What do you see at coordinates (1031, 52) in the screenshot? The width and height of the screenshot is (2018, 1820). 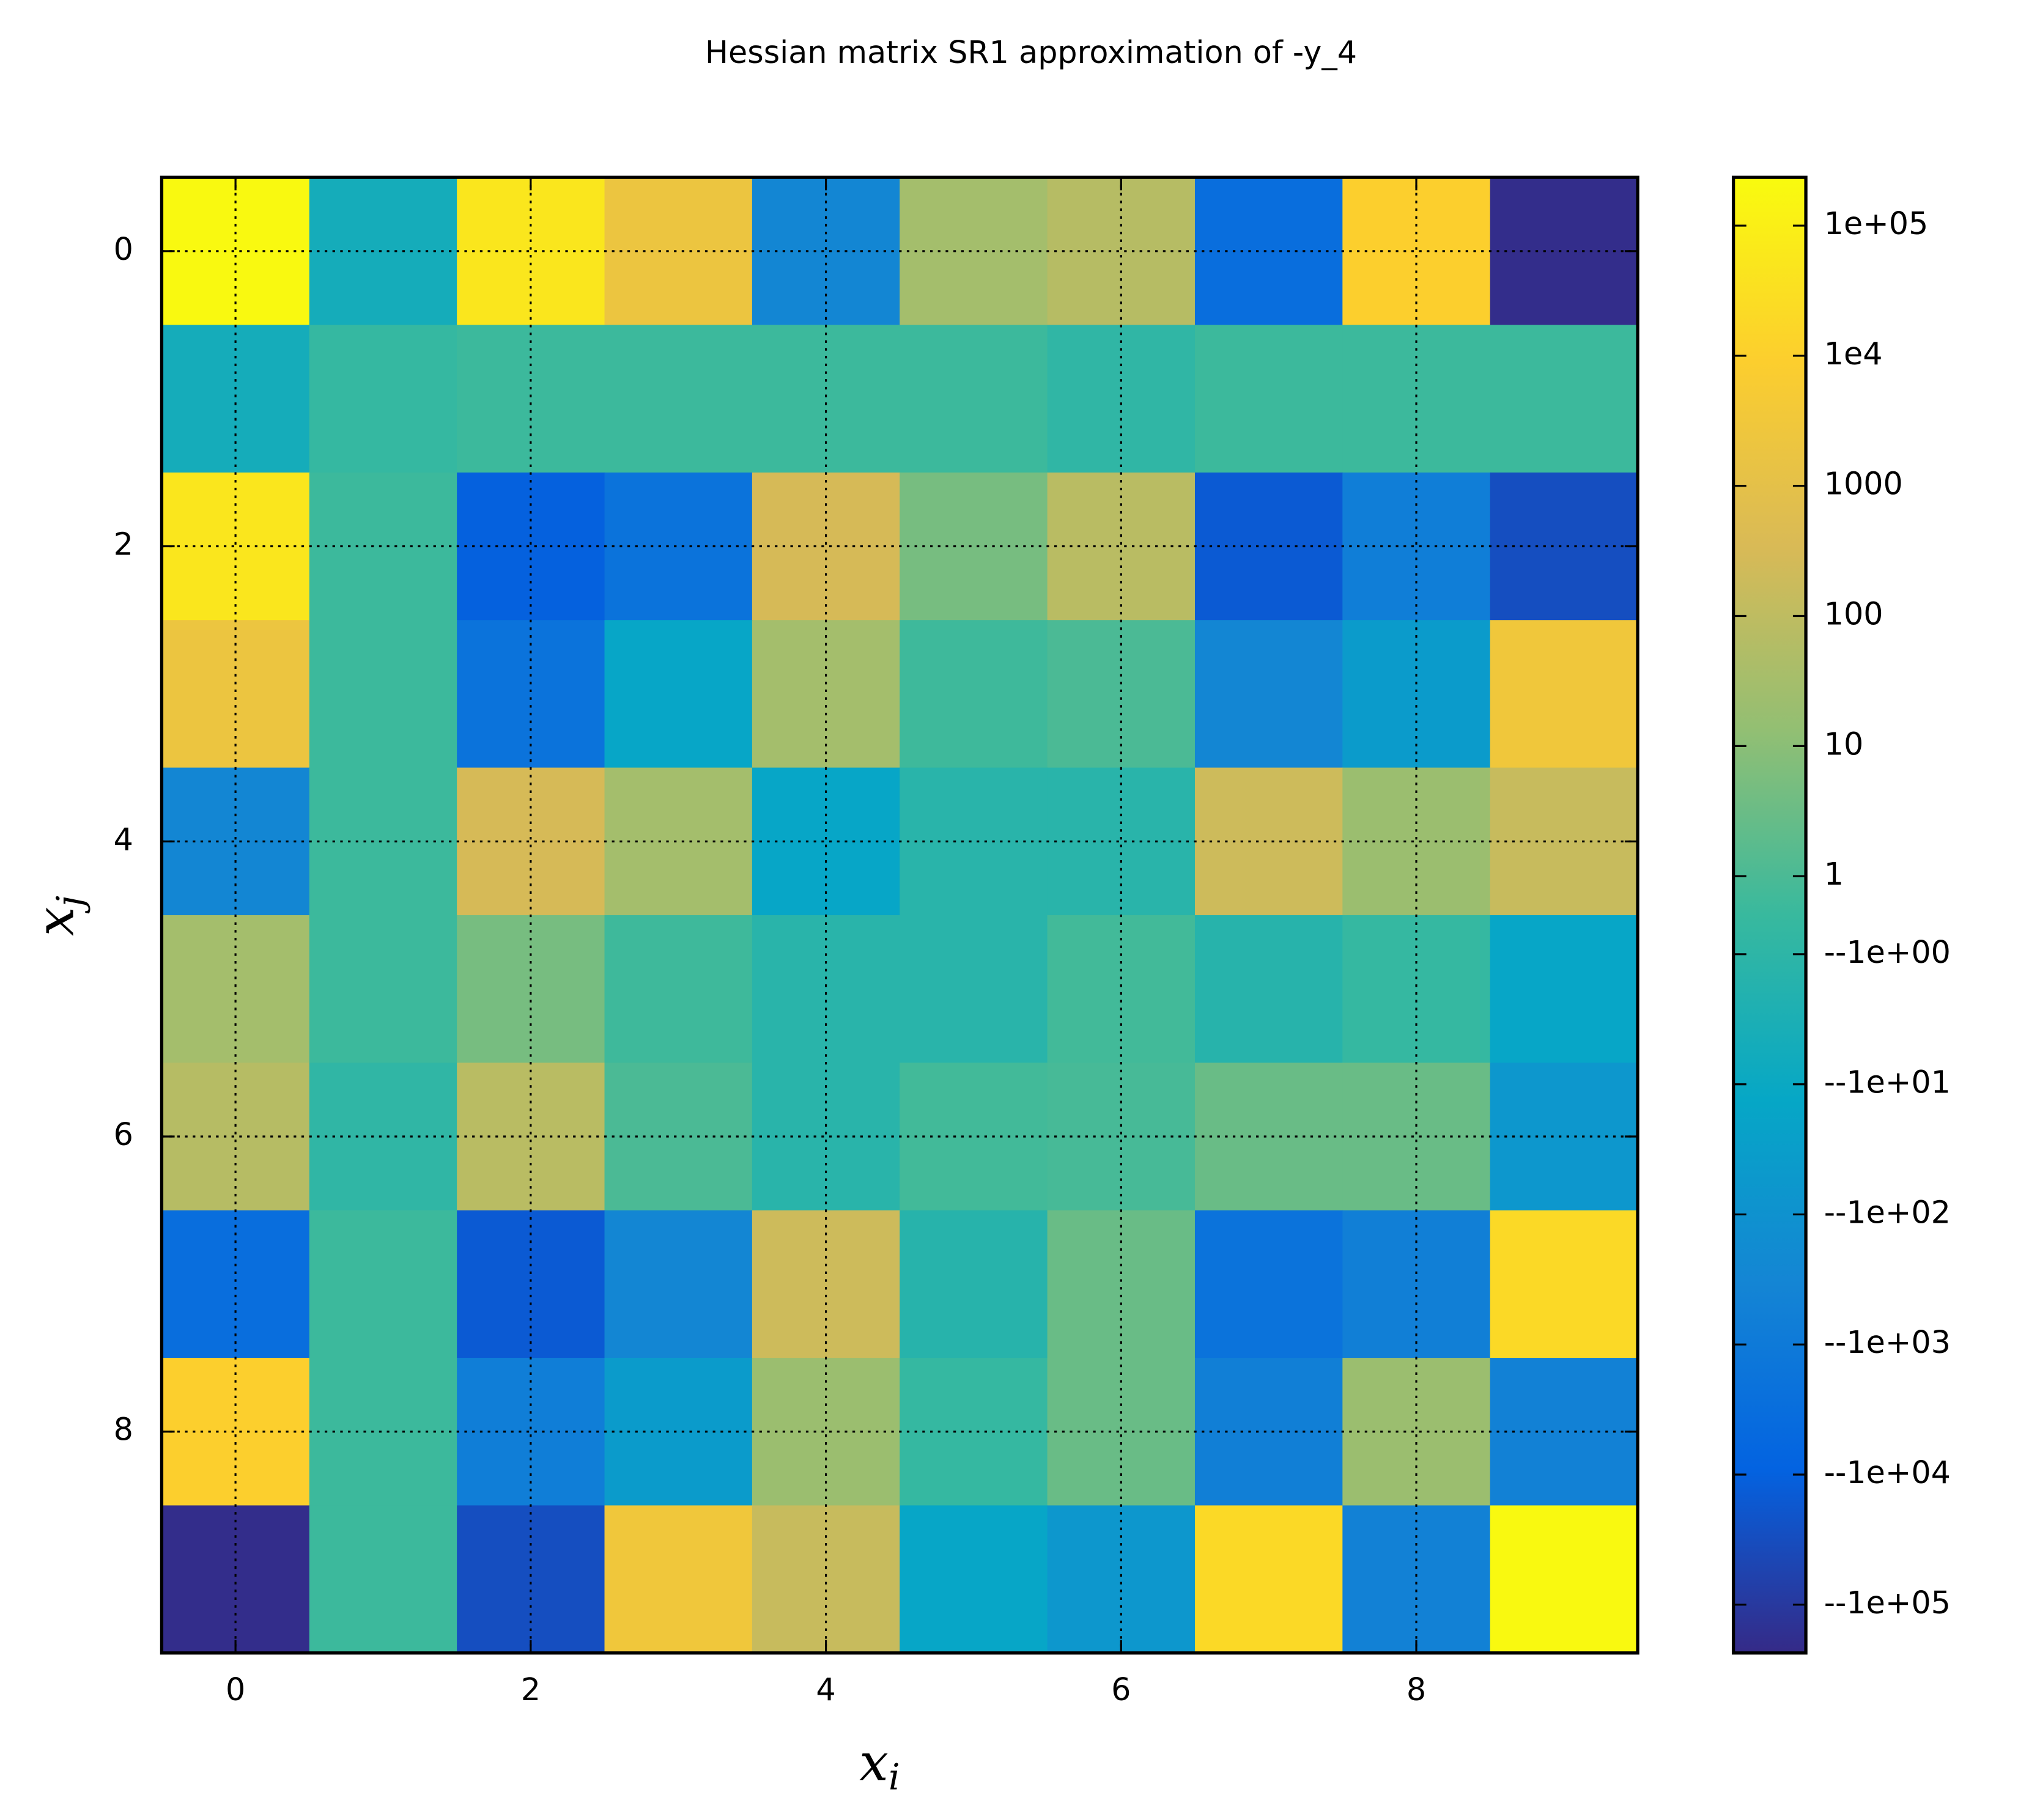 I see `chart-title: Hessian matrix SR1 approximation of -y_4` at bounding box center [1031, 52].